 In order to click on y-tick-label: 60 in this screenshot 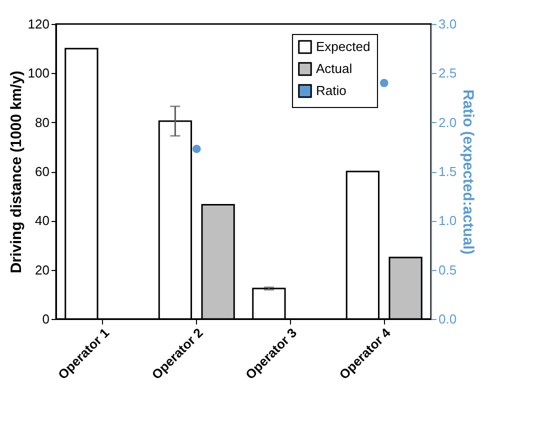, I will do `click(42, 171)`.